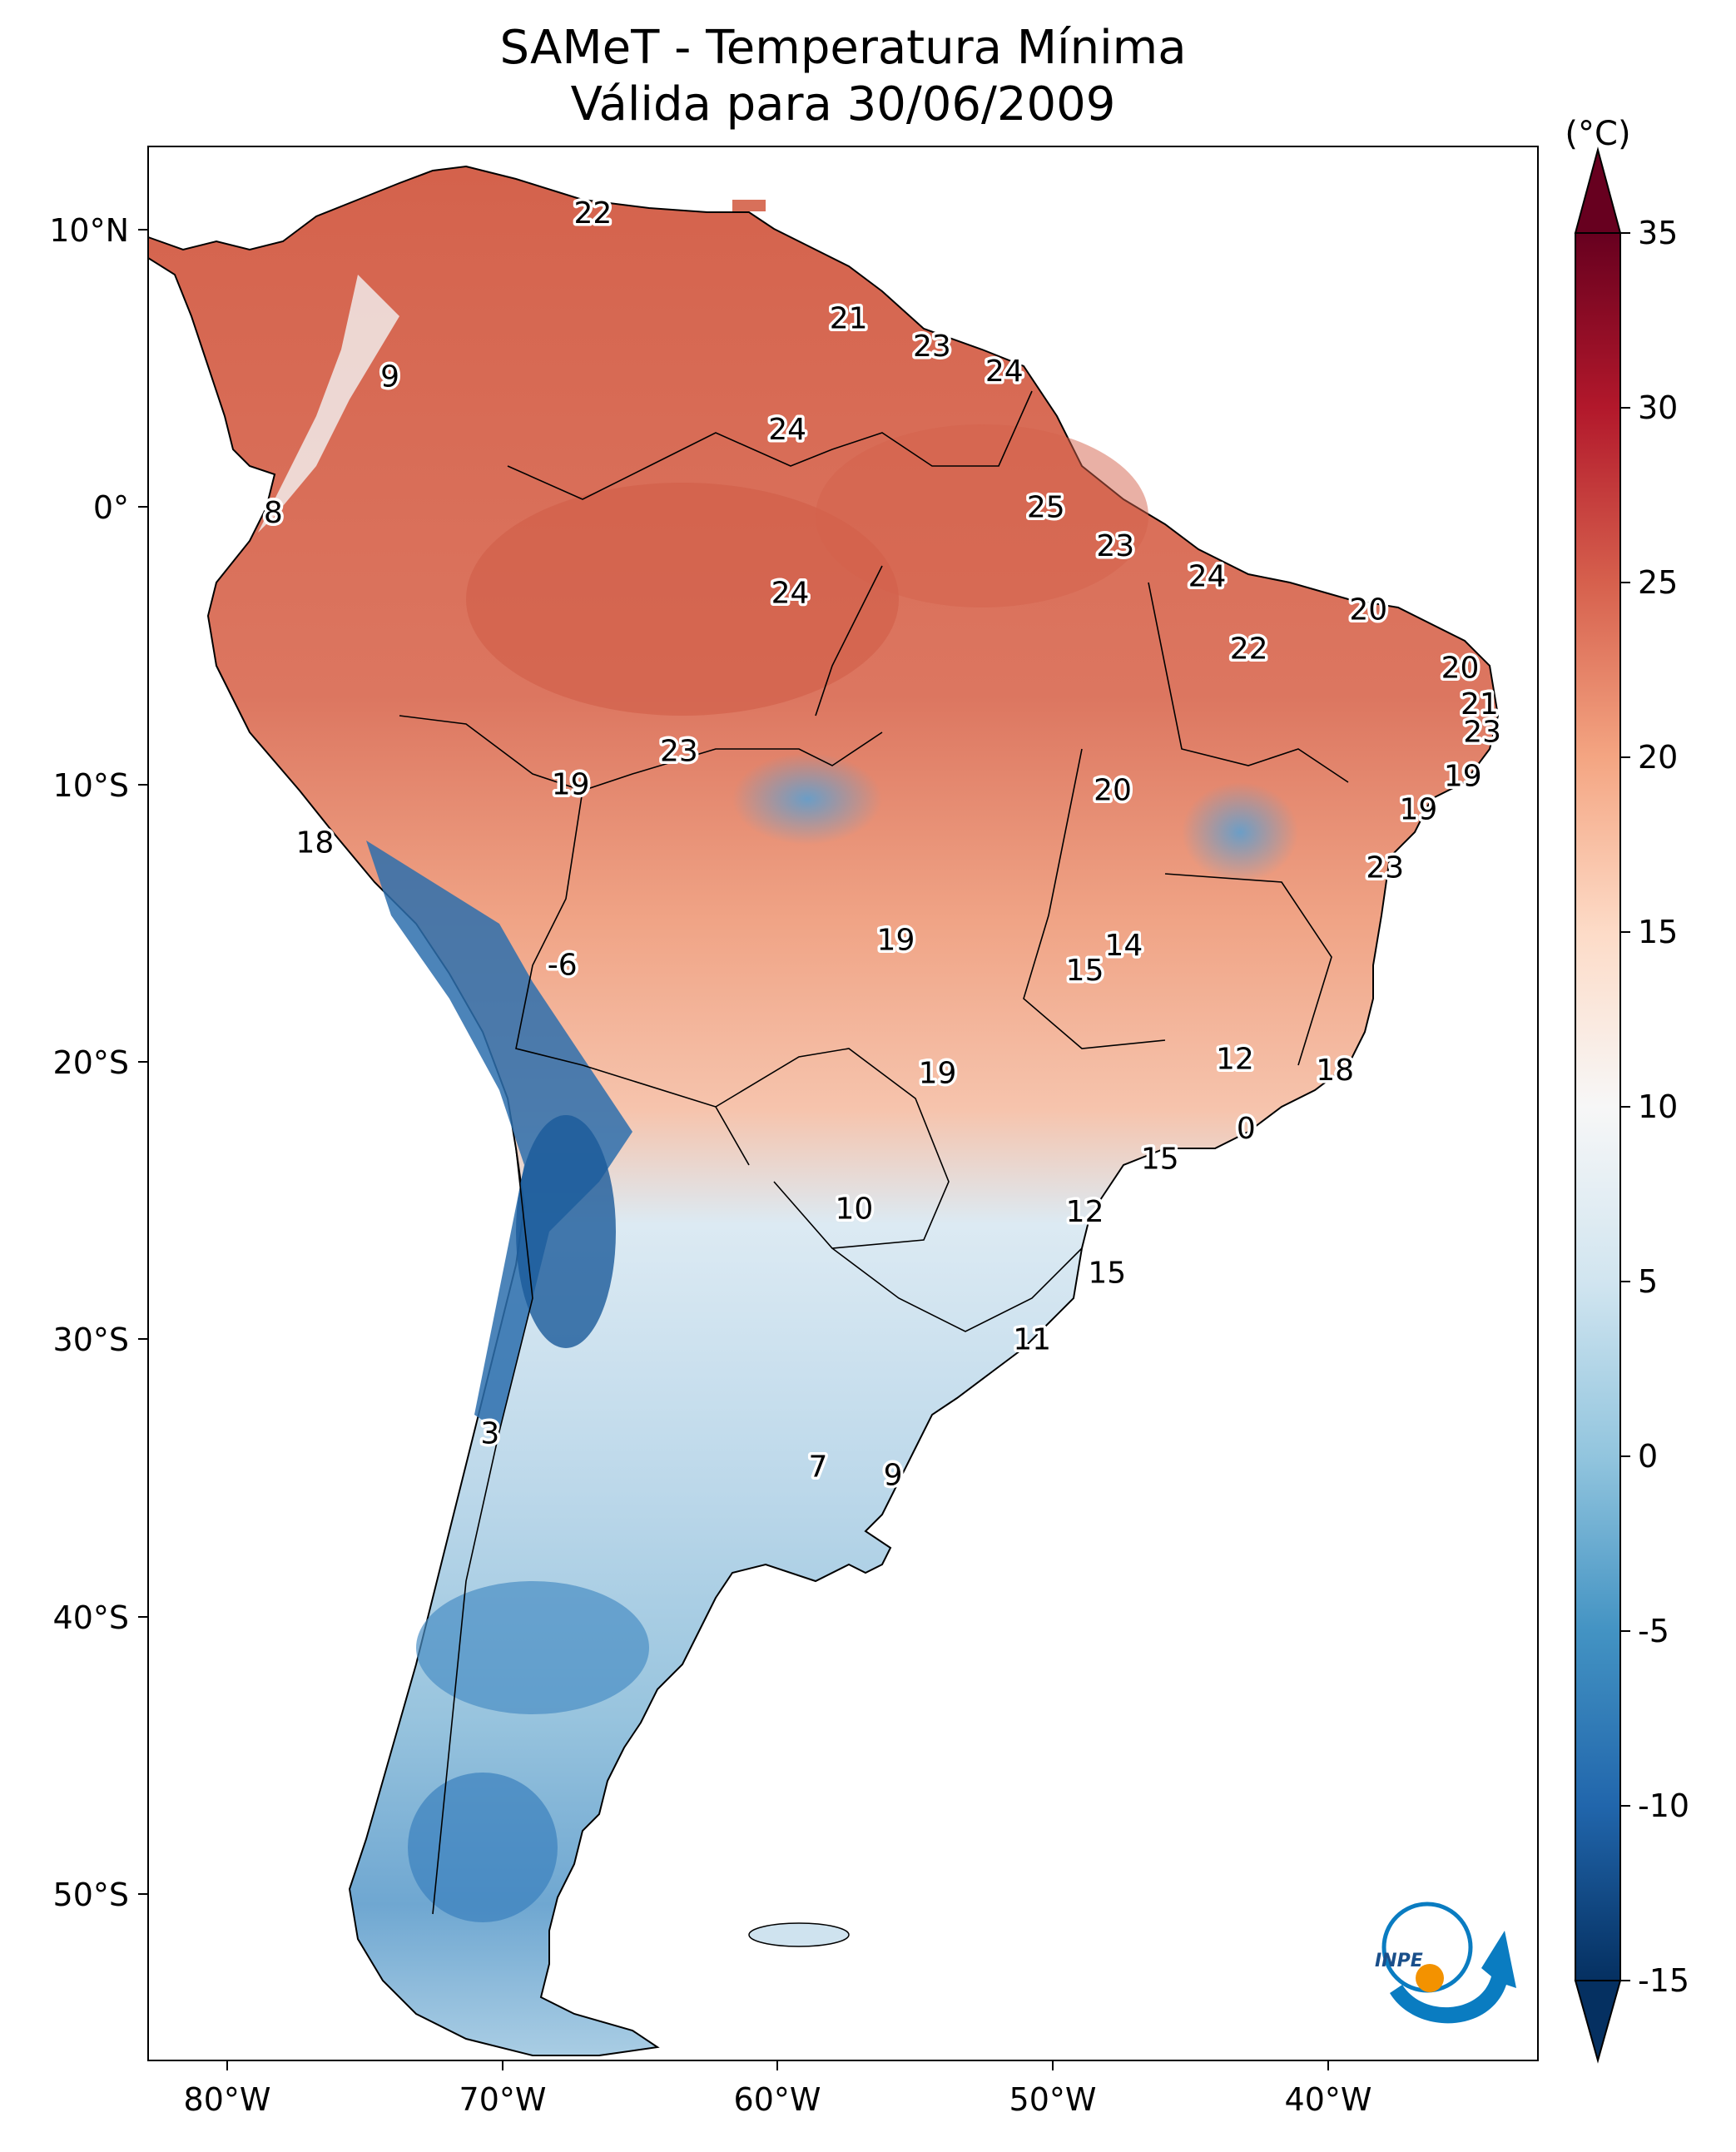 This screenshot has height=2152, width=1736. I want to click on logo-text: INPE, so click(1399, 1961).